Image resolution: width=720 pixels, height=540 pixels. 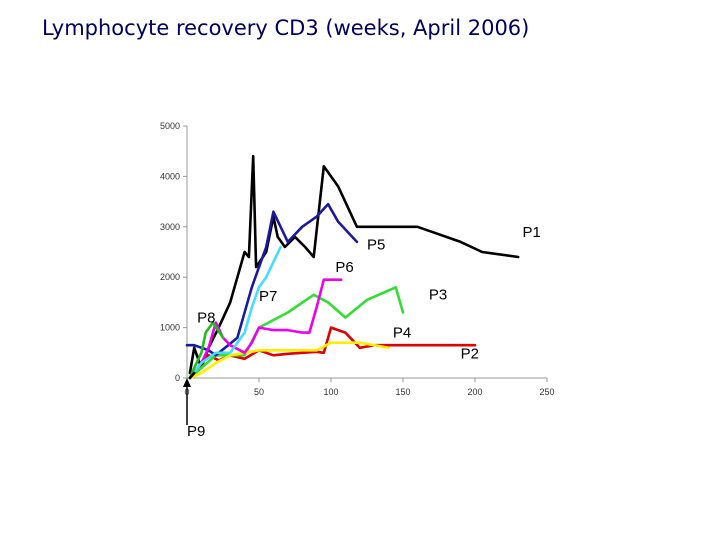 I want to click on series-line-p9, so click(x=192, y=375).